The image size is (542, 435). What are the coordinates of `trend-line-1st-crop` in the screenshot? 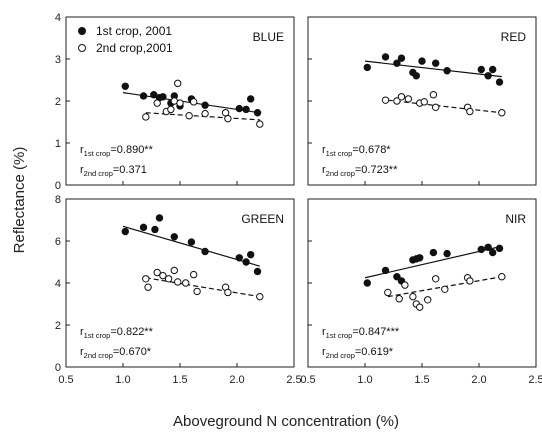 It's located at (433, 69).